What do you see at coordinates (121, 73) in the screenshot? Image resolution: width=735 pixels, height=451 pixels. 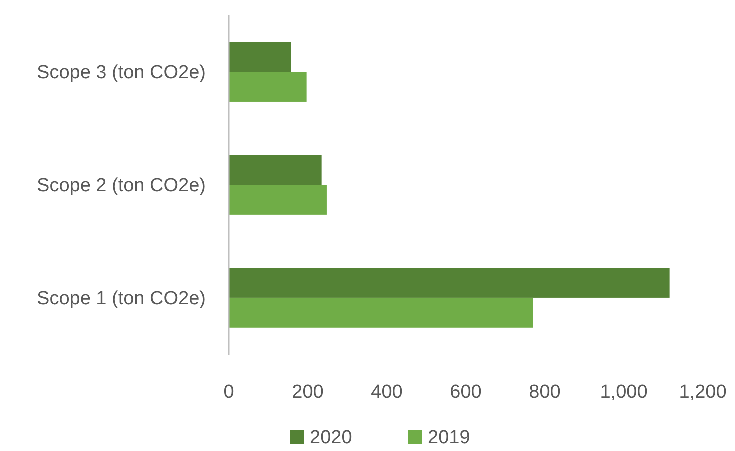 I see `y-tick-label: Scope 3 (ton CO2e)` at bounding box center [121, 73].